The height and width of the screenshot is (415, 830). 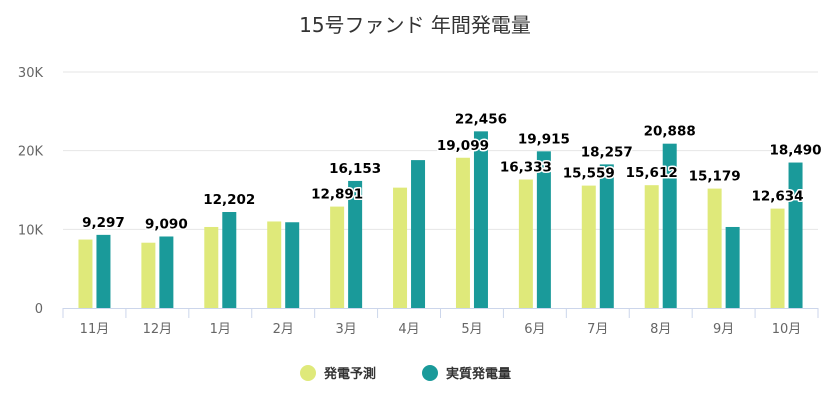 I want to click on x-tick-label: 10月, so click(x=787, y=329).